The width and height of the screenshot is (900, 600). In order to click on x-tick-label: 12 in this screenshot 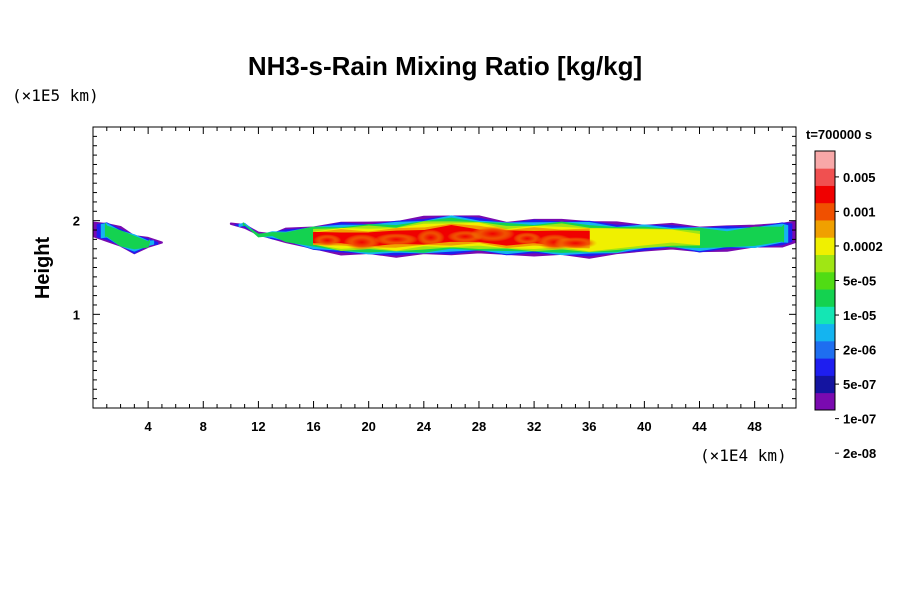, I will do `click(258, 426)`.